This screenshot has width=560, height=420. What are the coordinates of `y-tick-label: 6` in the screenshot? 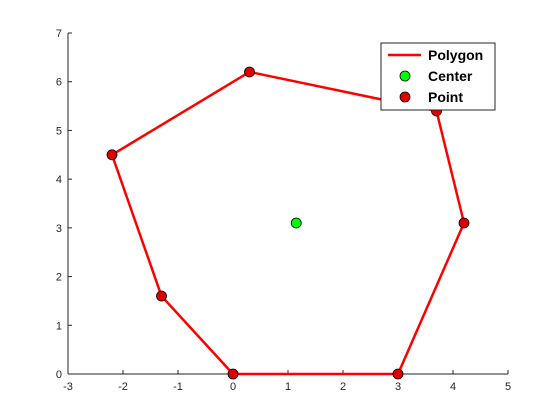 It's located at (59, 83).